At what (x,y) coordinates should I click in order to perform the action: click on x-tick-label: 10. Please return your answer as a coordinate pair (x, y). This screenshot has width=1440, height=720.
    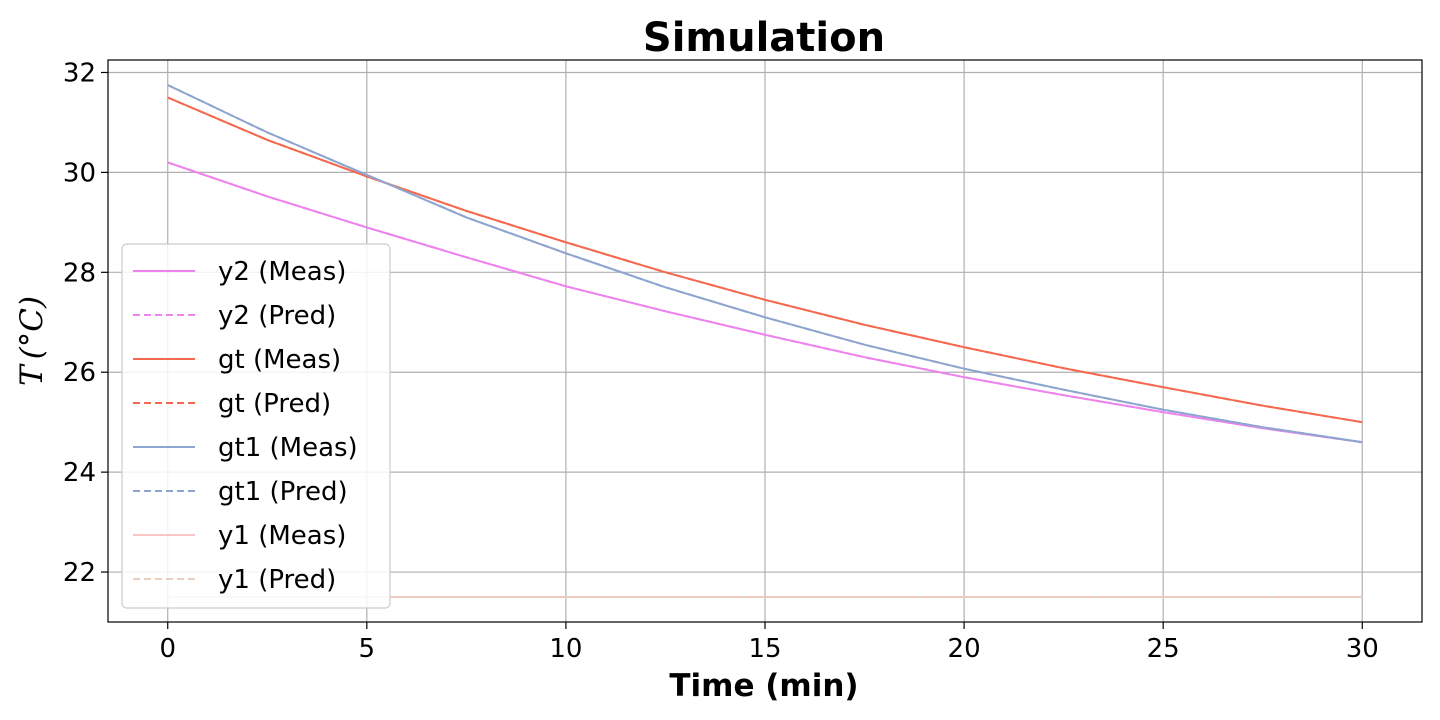
    Looking at the image, I should click on (565, 649).